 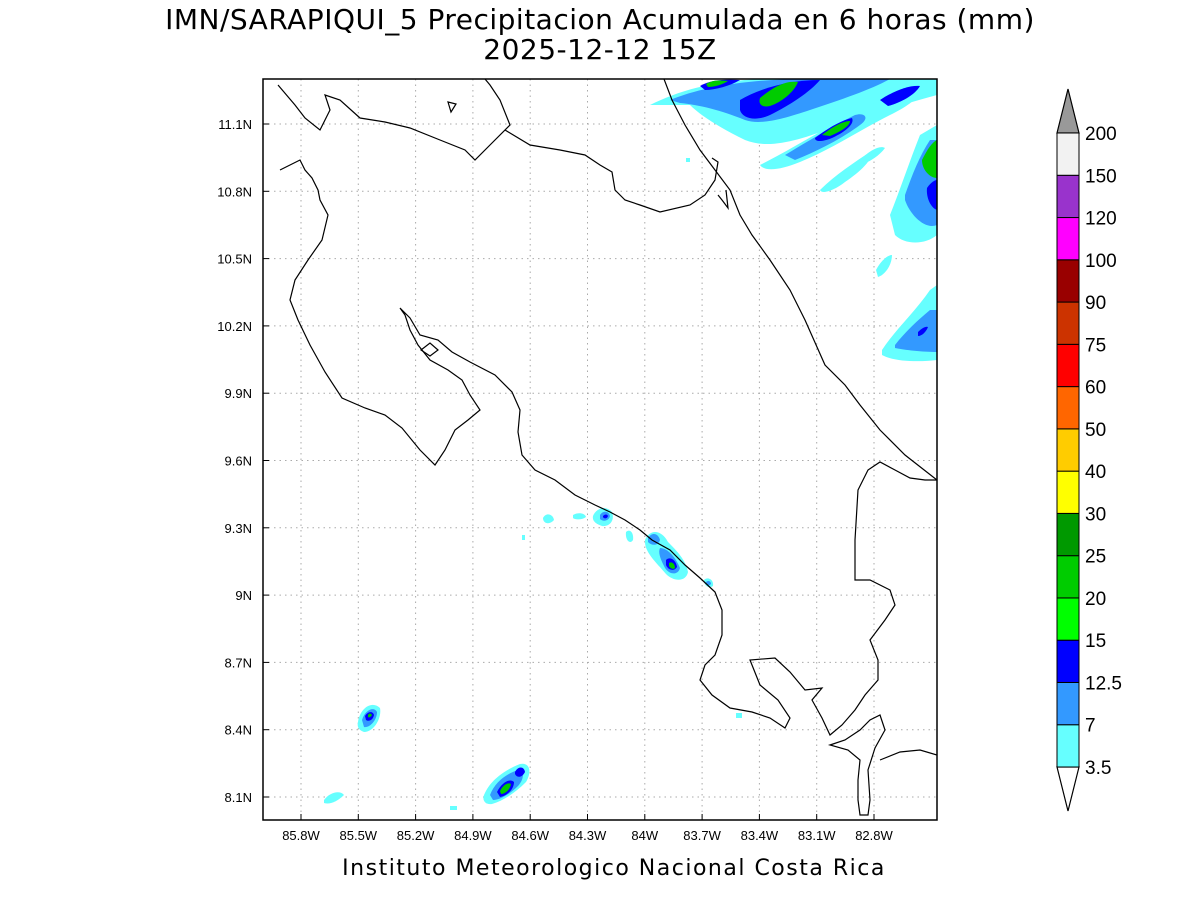 What do you see at coordinates (1068, 789) in the screenshot?
I see `colorbar-bottom-arrow` at bounding box center [1068, 789].